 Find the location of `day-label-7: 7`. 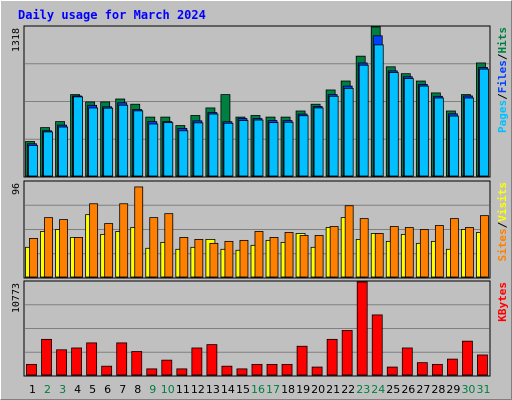

day-label-7: 7 is located at coordinates (122, 389).